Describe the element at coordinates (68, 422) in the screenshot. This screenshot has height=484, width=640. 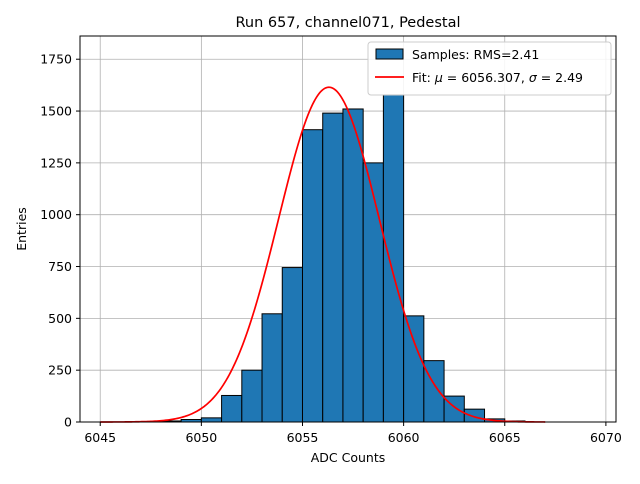
I see `y-tick-label: 0` at that location.